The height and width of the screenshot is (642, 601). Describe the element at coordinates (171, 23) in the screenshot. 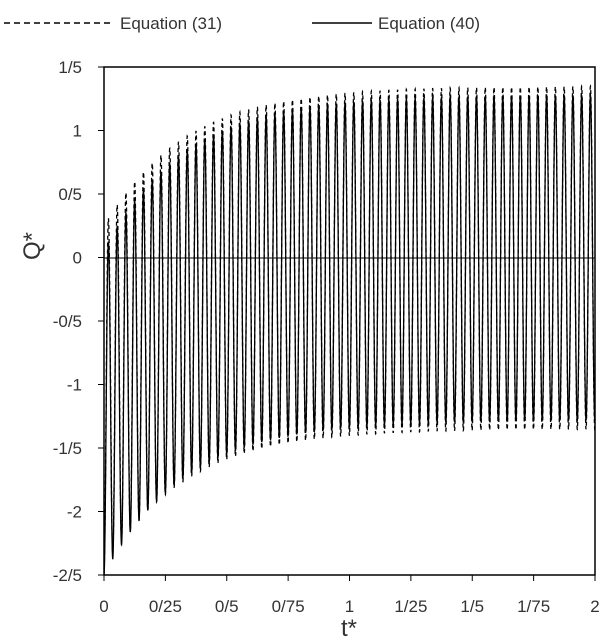

I see `legend-label-equation-31: Equation (31)` at that location.